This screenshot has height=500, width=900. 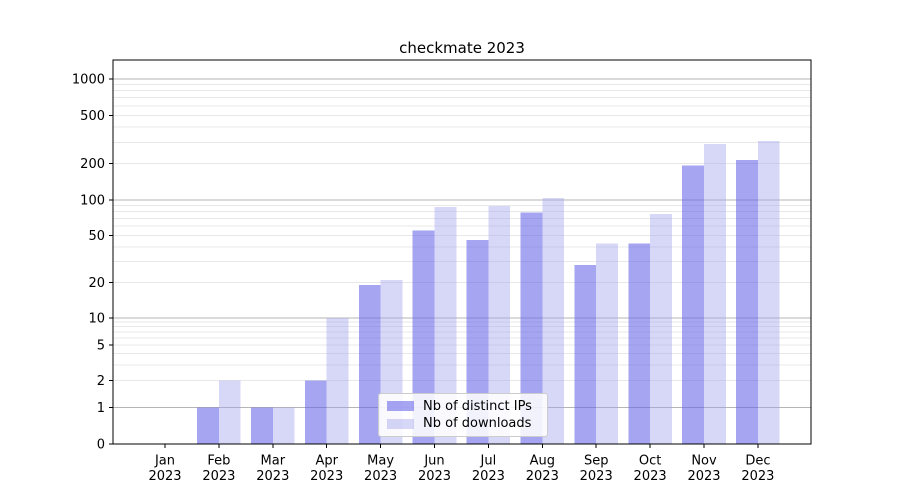 I want to click on bar-downloads-jul, so click(x=499, y=325).